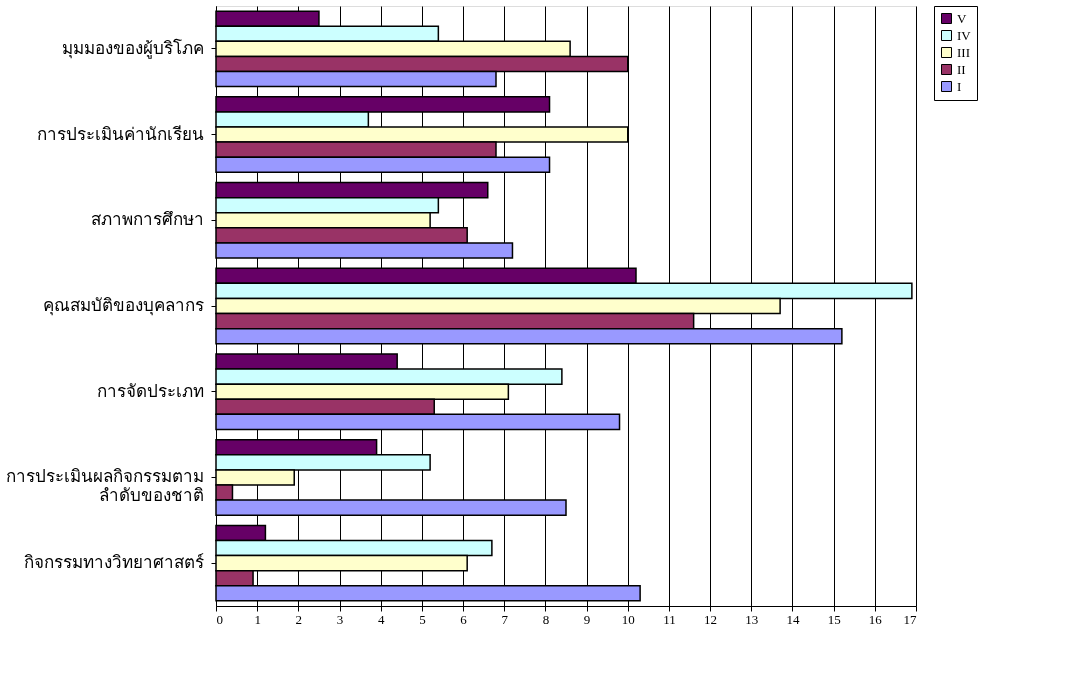  I want to click on y-tick-label: การจัดประเภท, so click(150, 391).